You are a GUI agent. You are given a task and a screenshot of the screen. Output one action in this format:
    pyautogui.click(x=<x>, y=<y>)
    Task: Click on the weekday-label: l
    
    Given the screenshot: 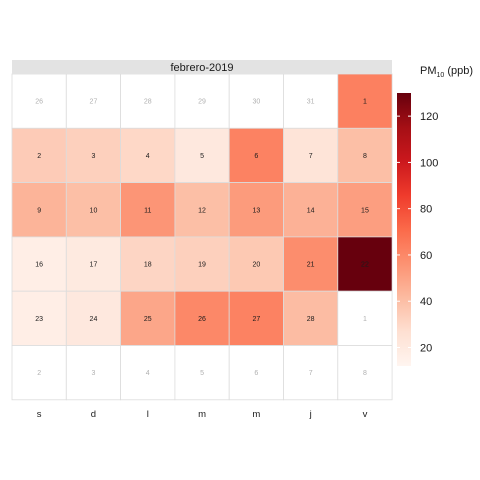 What is the action you would take?
    pyautogui.click(x=148, y=414)
    